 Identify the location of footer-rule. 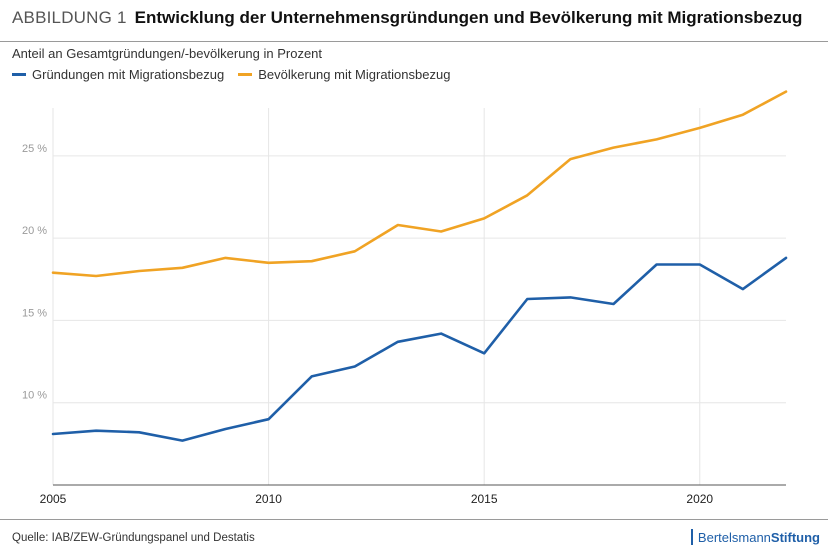
(414, 519).